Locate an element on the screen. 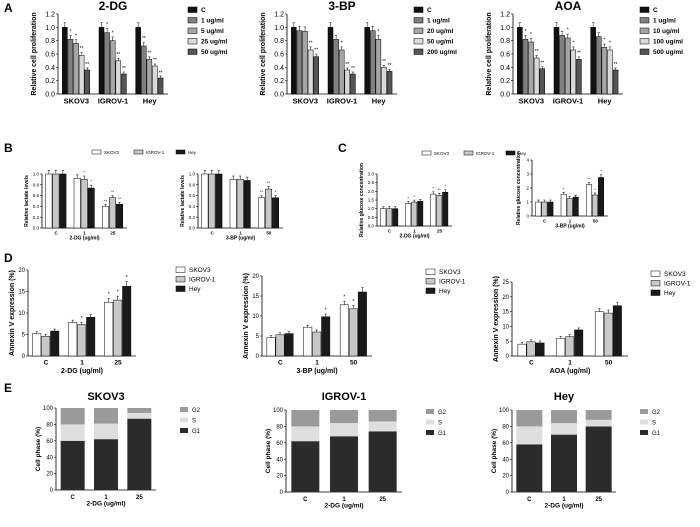 This screenshot has width=700, height=527. bar-g1-C is located at coordinates (72, 465).